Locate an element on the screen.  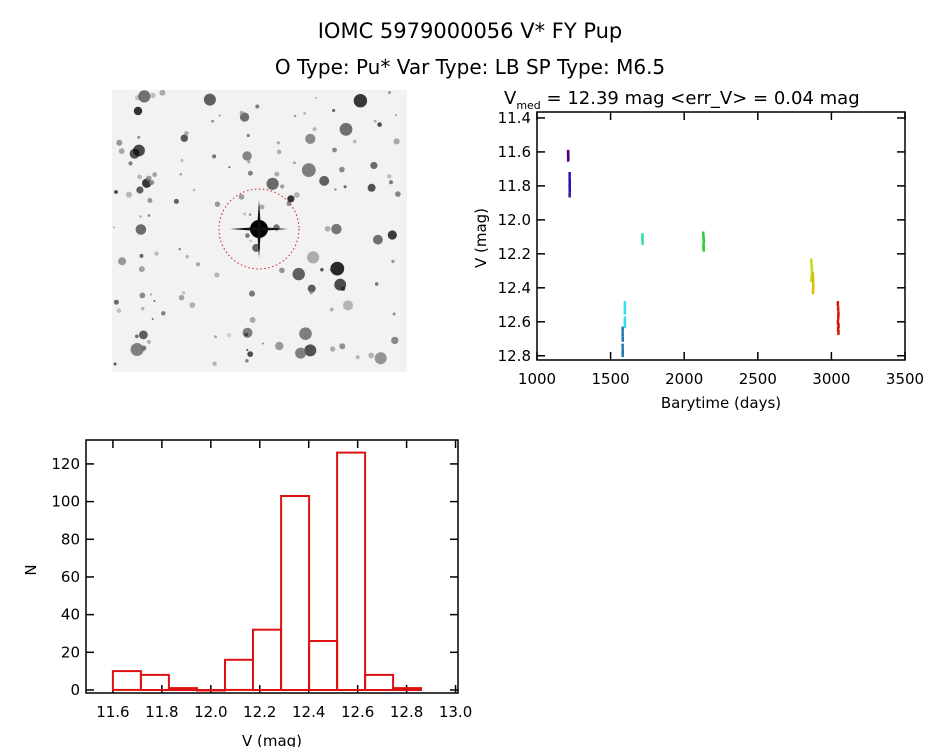
title-subscript: med is located at coordinates (528, 105).